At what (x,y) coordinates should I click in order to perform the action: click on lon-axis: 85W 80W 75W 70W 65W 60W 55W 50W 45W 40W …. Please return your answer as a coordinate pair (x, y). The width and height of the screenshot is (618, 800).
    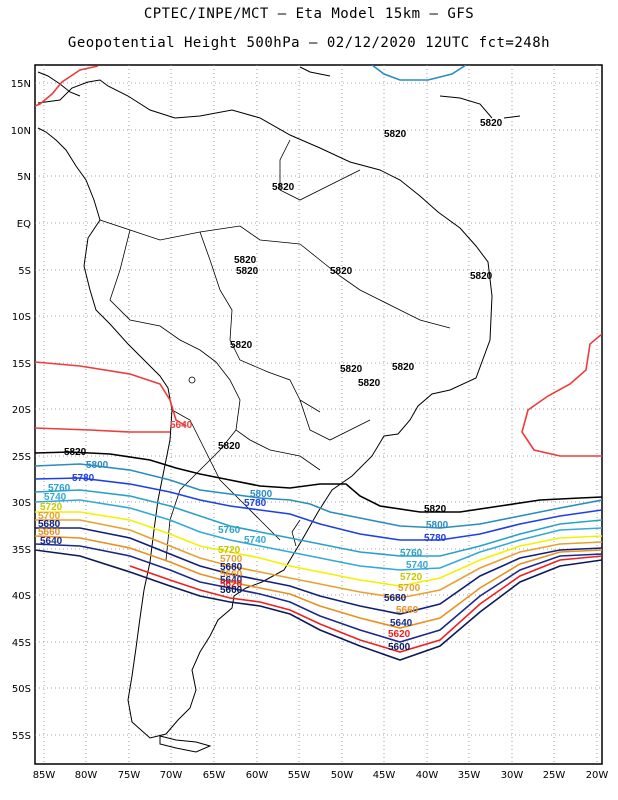
    Looking at the image, I should click on (321, 775).